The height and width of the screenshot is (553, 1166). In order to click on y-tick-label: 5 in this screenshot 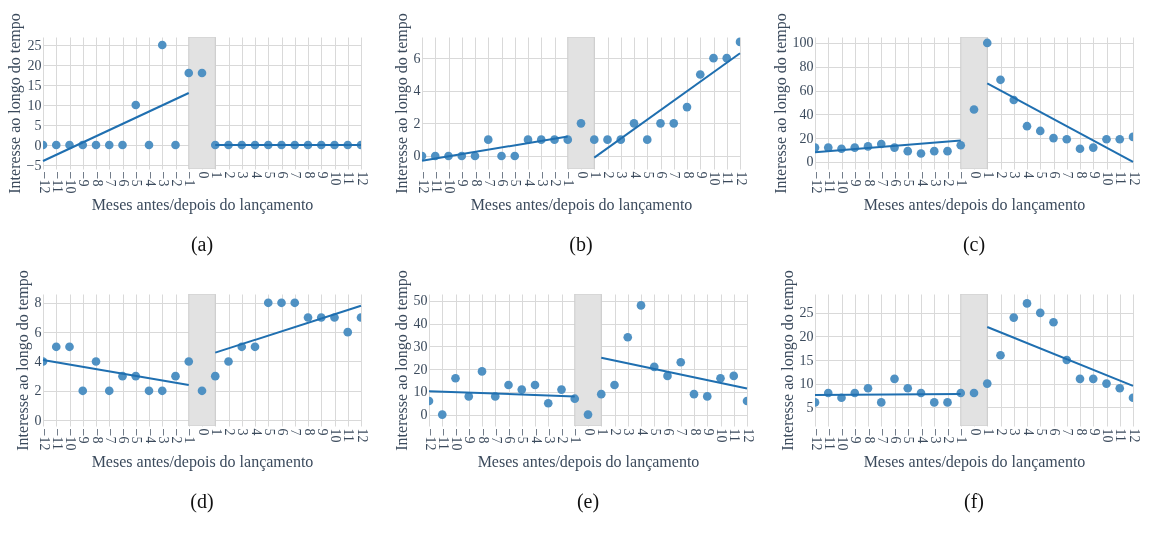, I will do `click(38, 125)`.